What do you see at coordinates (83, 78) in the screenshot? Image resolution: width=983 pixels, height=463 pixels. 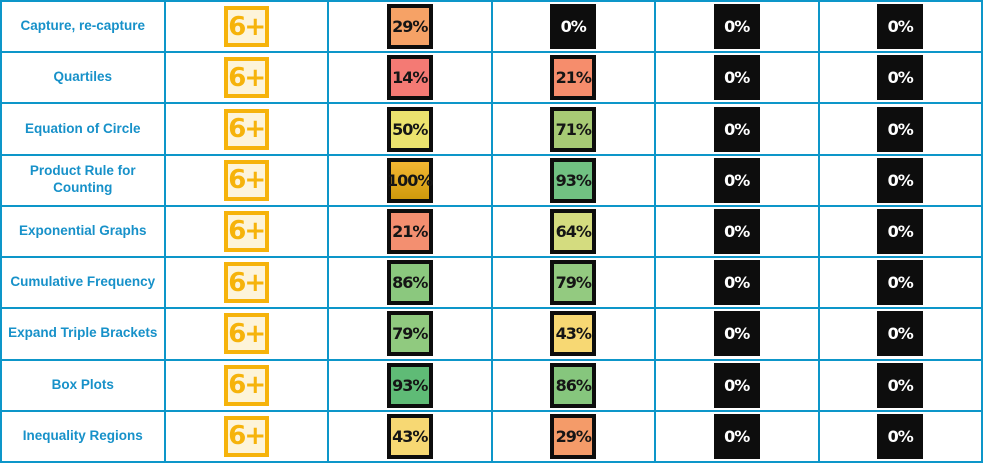 I see `topic-cell: Quartiles` at bounding box center [83, 78].